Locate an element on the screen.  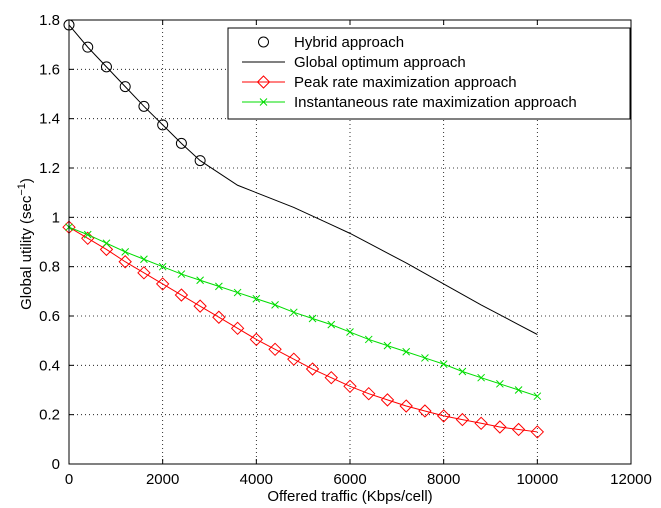
x-tick-label: 2000 is located at coordinates (162, 479).